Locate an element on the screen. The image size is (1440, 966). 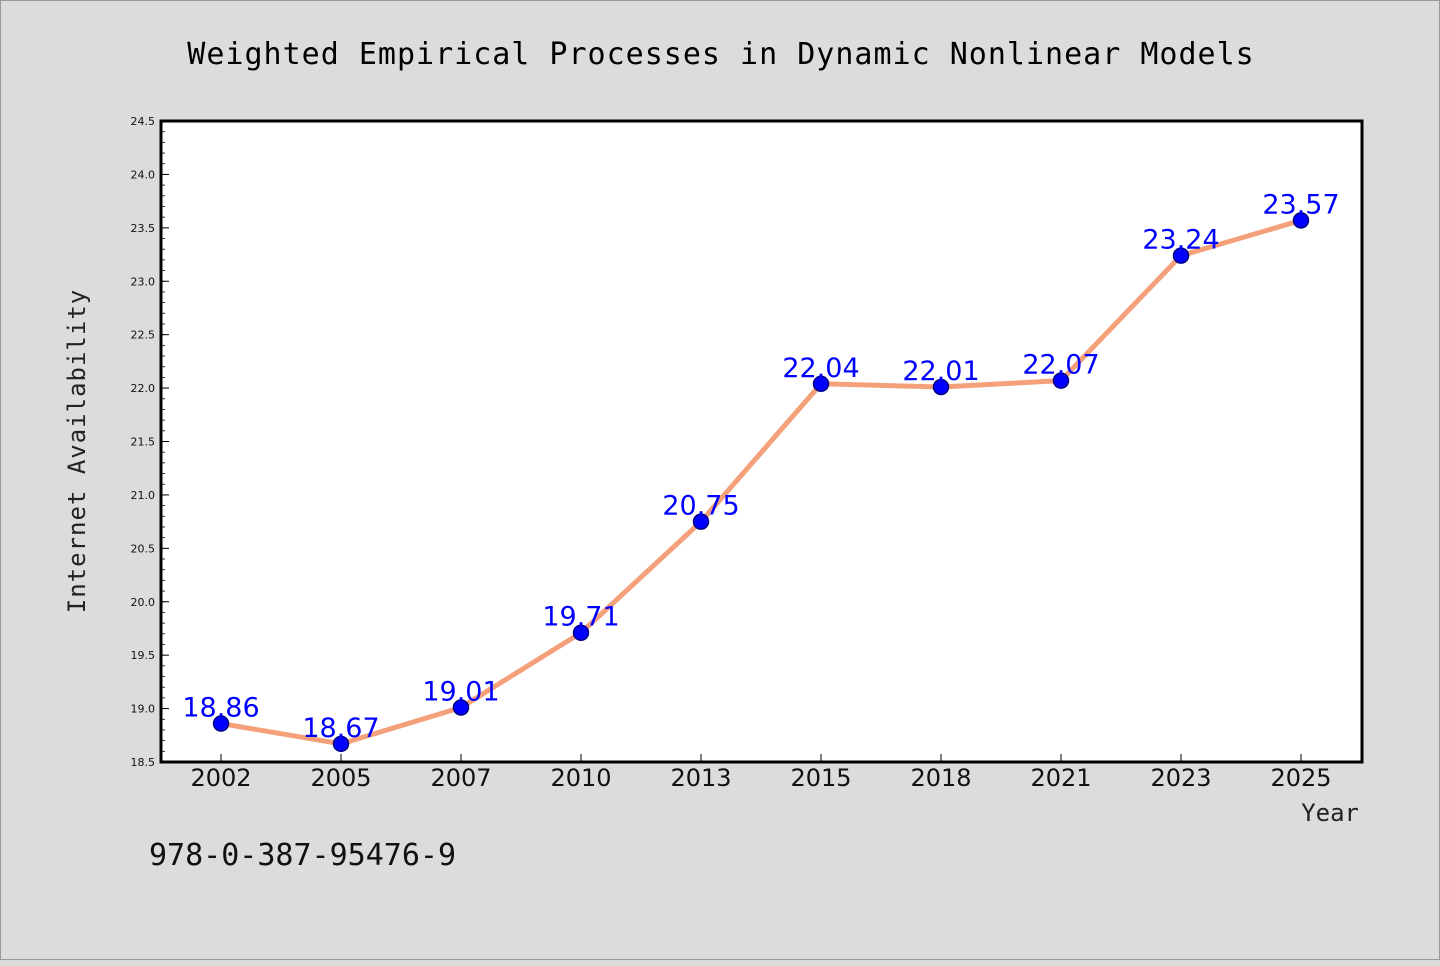
x-tick-label: 2018 is located at coordinates (940, 778).